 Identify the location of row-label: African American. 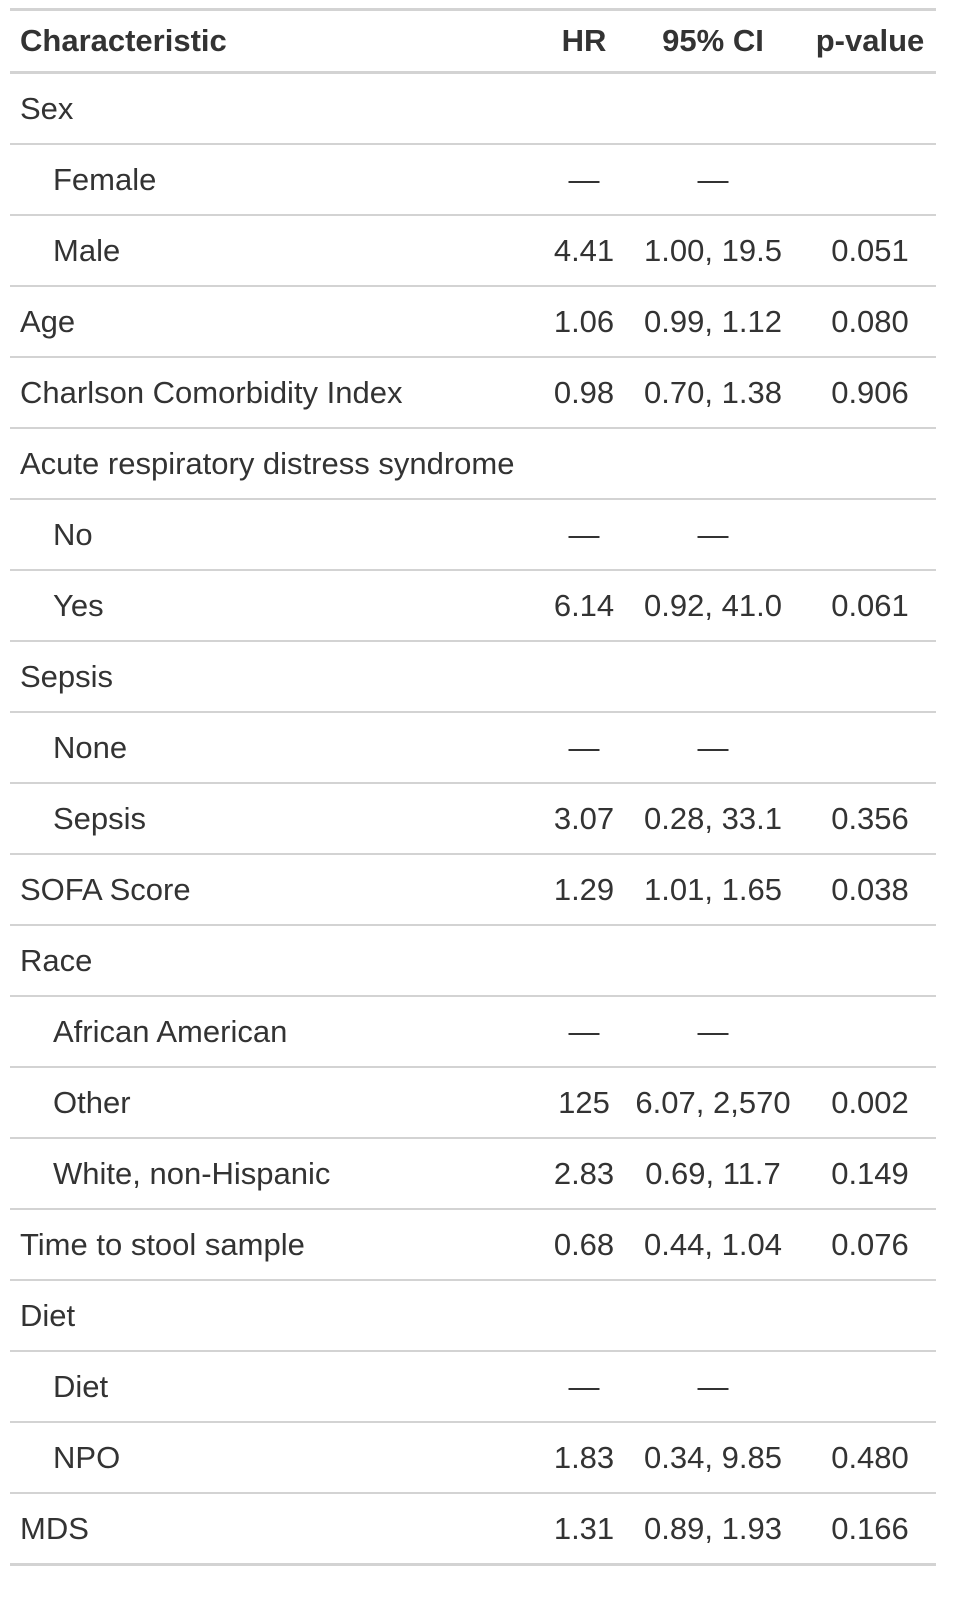
(278, 1031).